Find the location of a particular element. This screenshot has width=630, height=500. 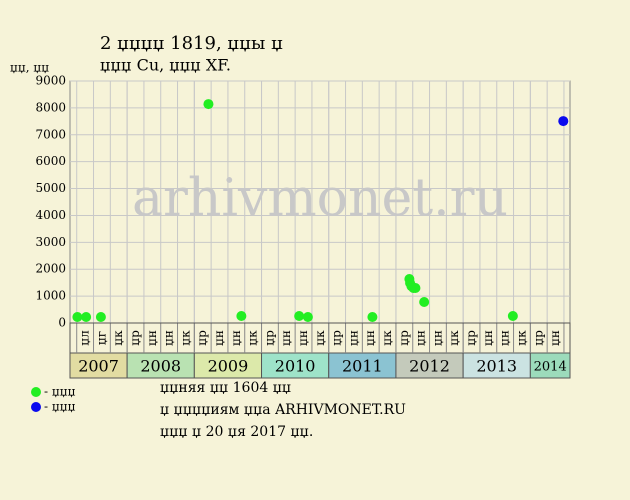

y-axis-label: џџ, џџ is located at coordinates (29, 68).